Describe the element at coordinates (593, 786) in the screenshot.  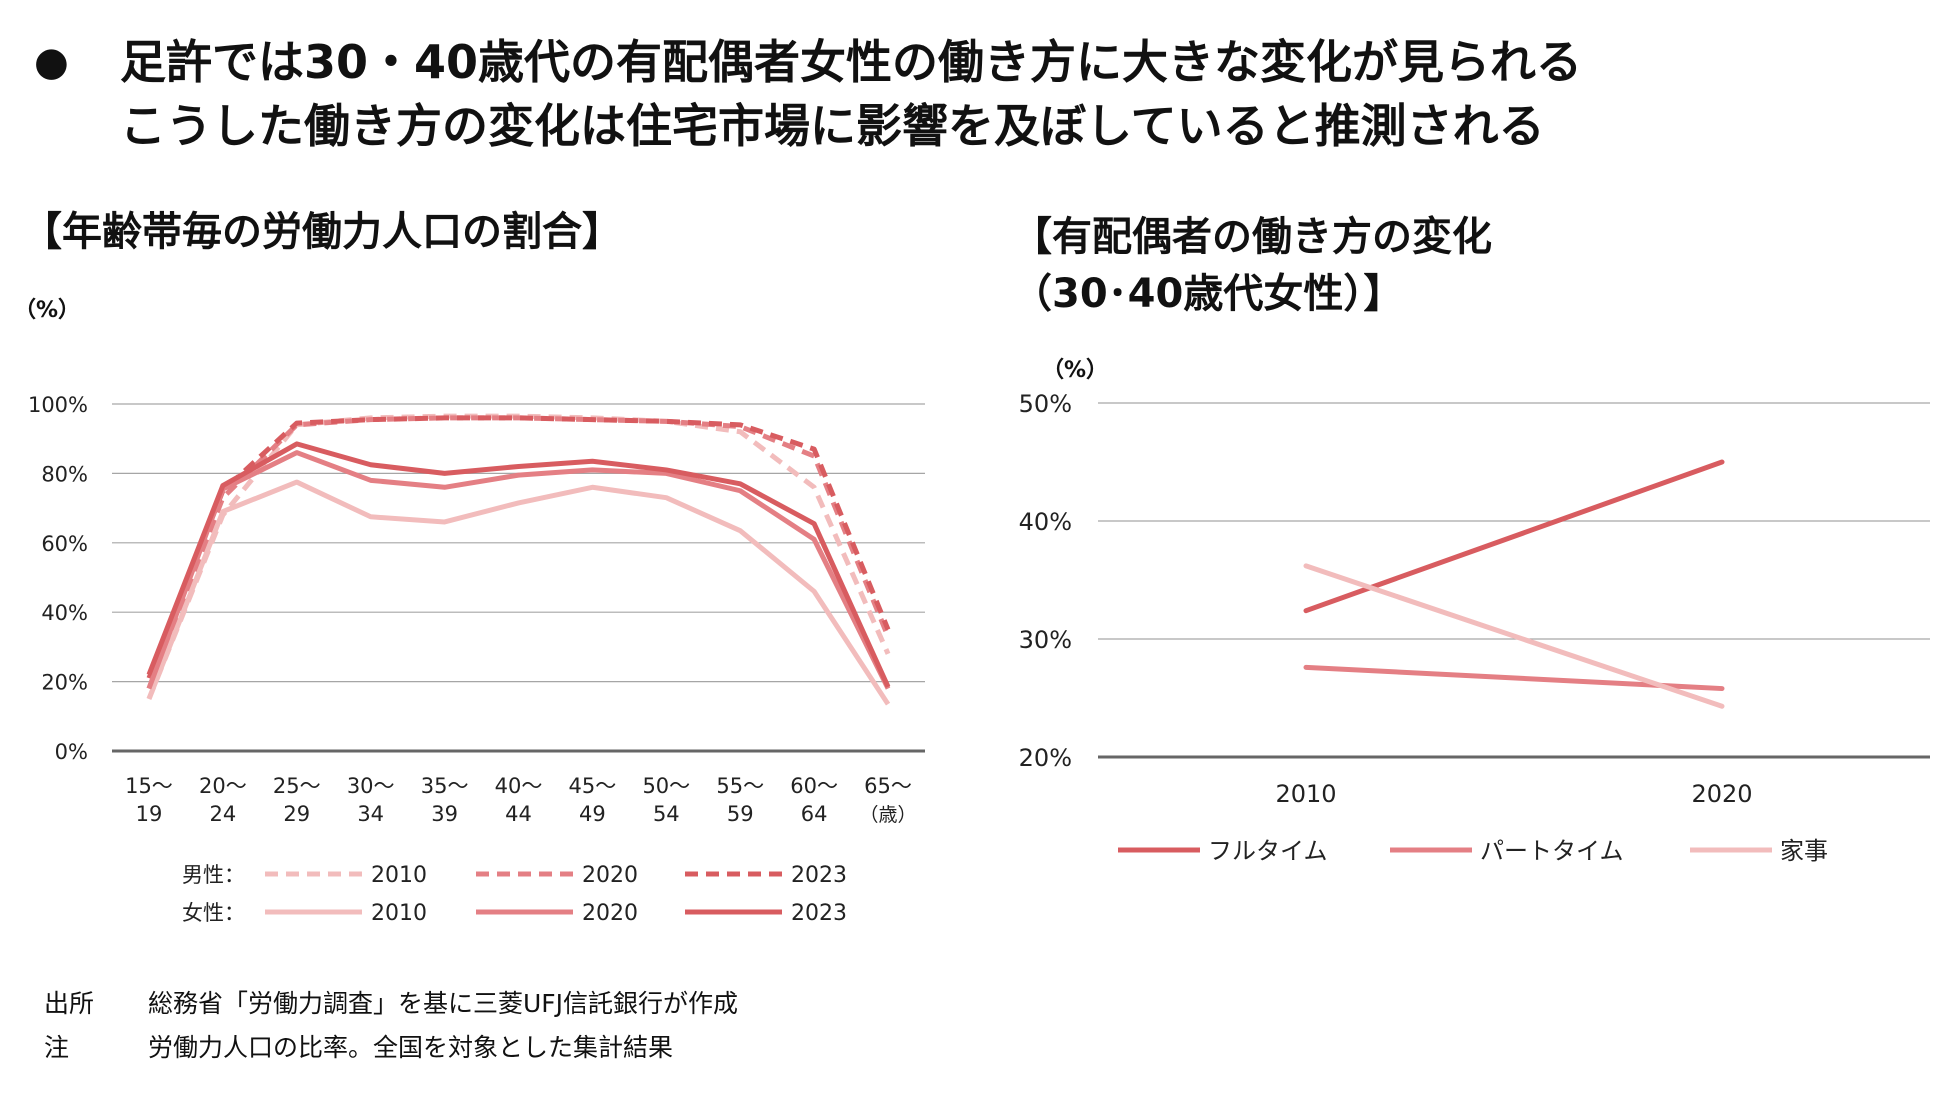
I see `x-tick-label: 45～` at that location.